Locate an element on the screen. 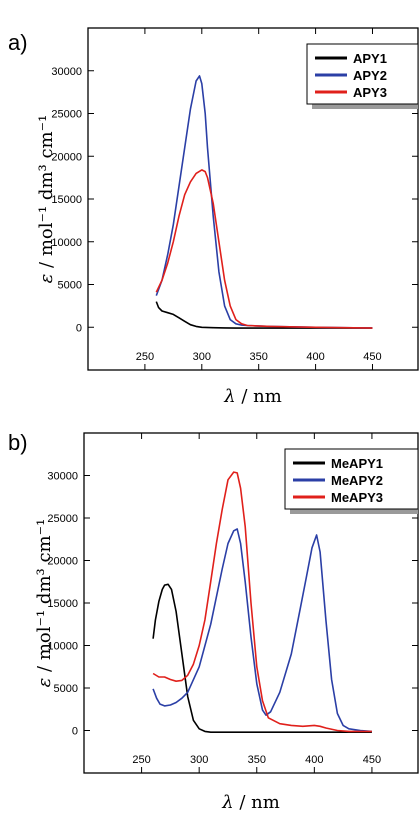 The image size is (420, 820). legend-label: APY1 is located at coordinates (370, 58).